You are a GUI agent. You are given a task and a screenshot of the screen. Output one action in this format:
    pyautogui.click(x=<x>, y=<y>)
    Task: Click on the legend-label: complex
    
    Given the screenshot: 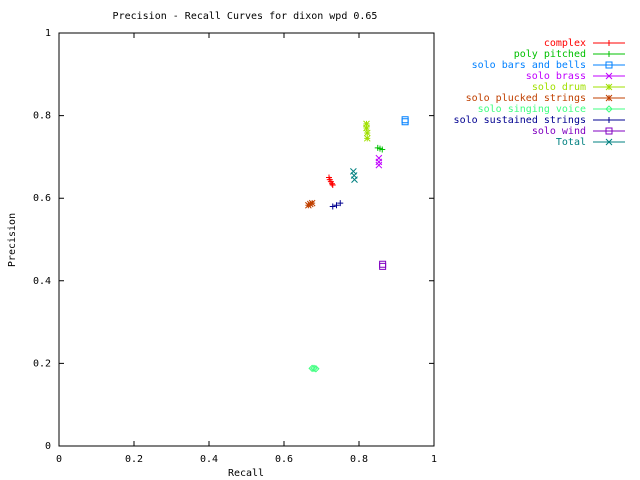 What is the action you would take?
    pyautogui.click(x=565, y=43)
    